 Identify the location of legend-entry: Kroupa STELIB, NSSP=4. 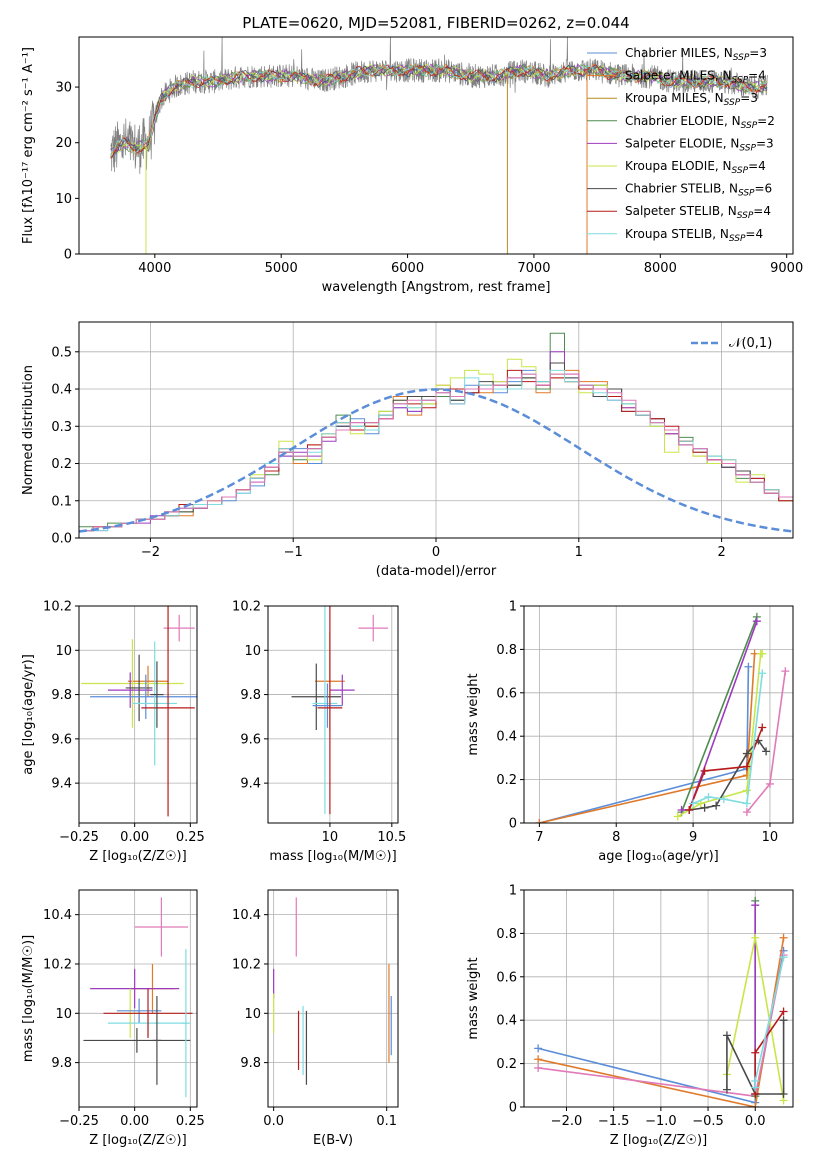
(694, 235).